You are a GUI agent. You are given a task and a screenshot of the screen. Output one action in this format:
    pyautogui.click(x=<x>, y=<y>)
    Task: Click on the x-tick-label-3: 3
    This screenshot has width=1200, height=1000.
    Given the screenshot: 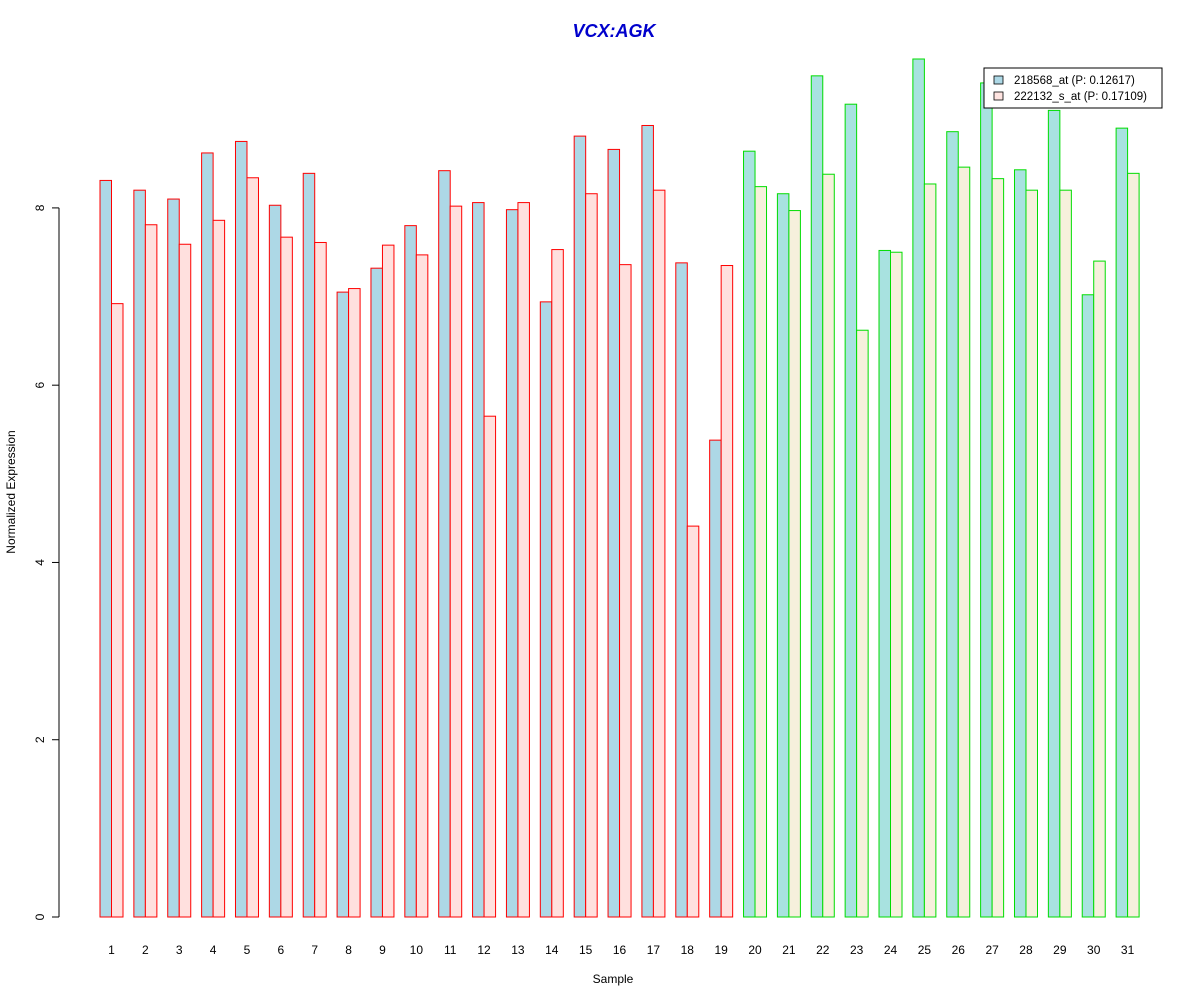 What is the action you would take?
    pyautogui.click(x=179, y=950)
    